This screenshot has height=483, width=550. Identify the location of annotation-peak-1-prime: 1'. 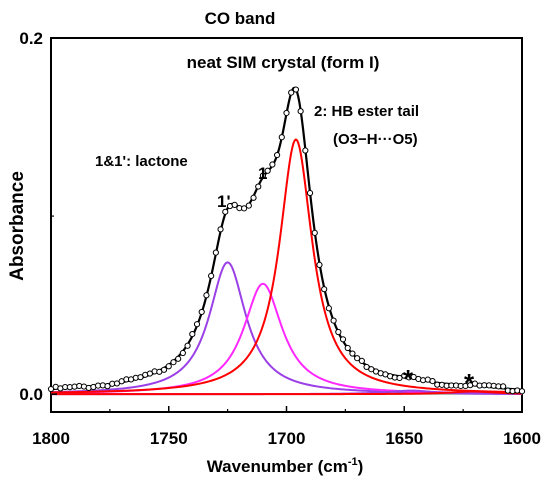
(224, 201).